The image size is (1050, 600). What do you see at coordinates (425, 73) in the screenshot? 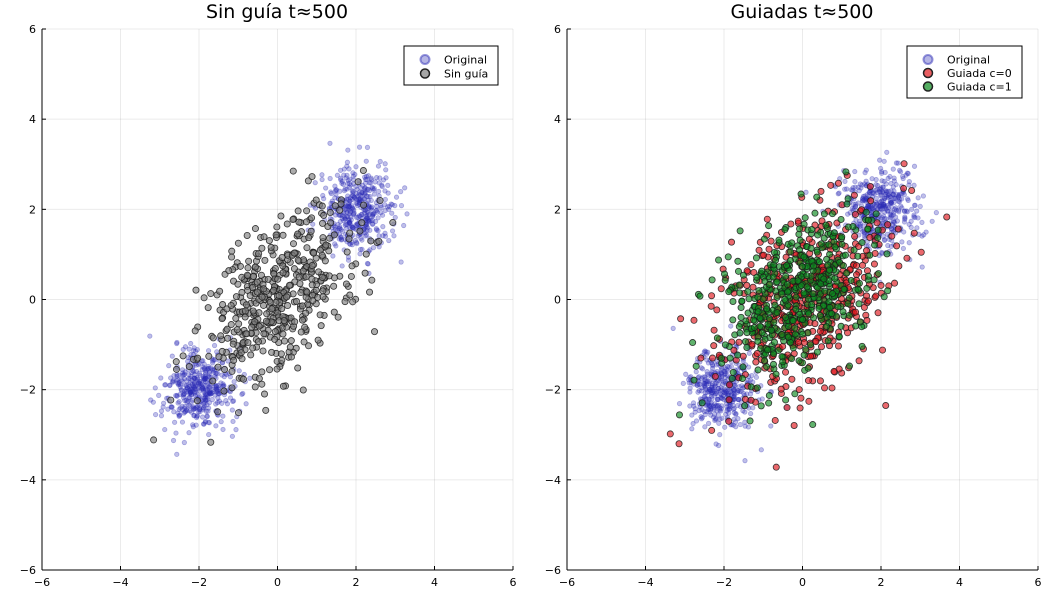
I see `legend-marker-sin-guia` at bounding box center [425, 73].